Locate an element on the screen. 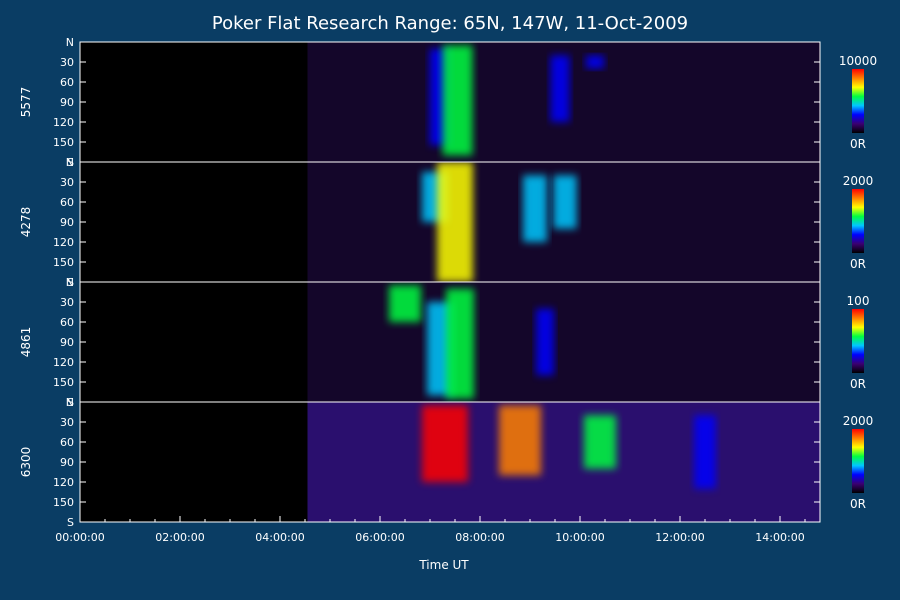  x-axis-label: Time UT is located at coordinates (443, 565).